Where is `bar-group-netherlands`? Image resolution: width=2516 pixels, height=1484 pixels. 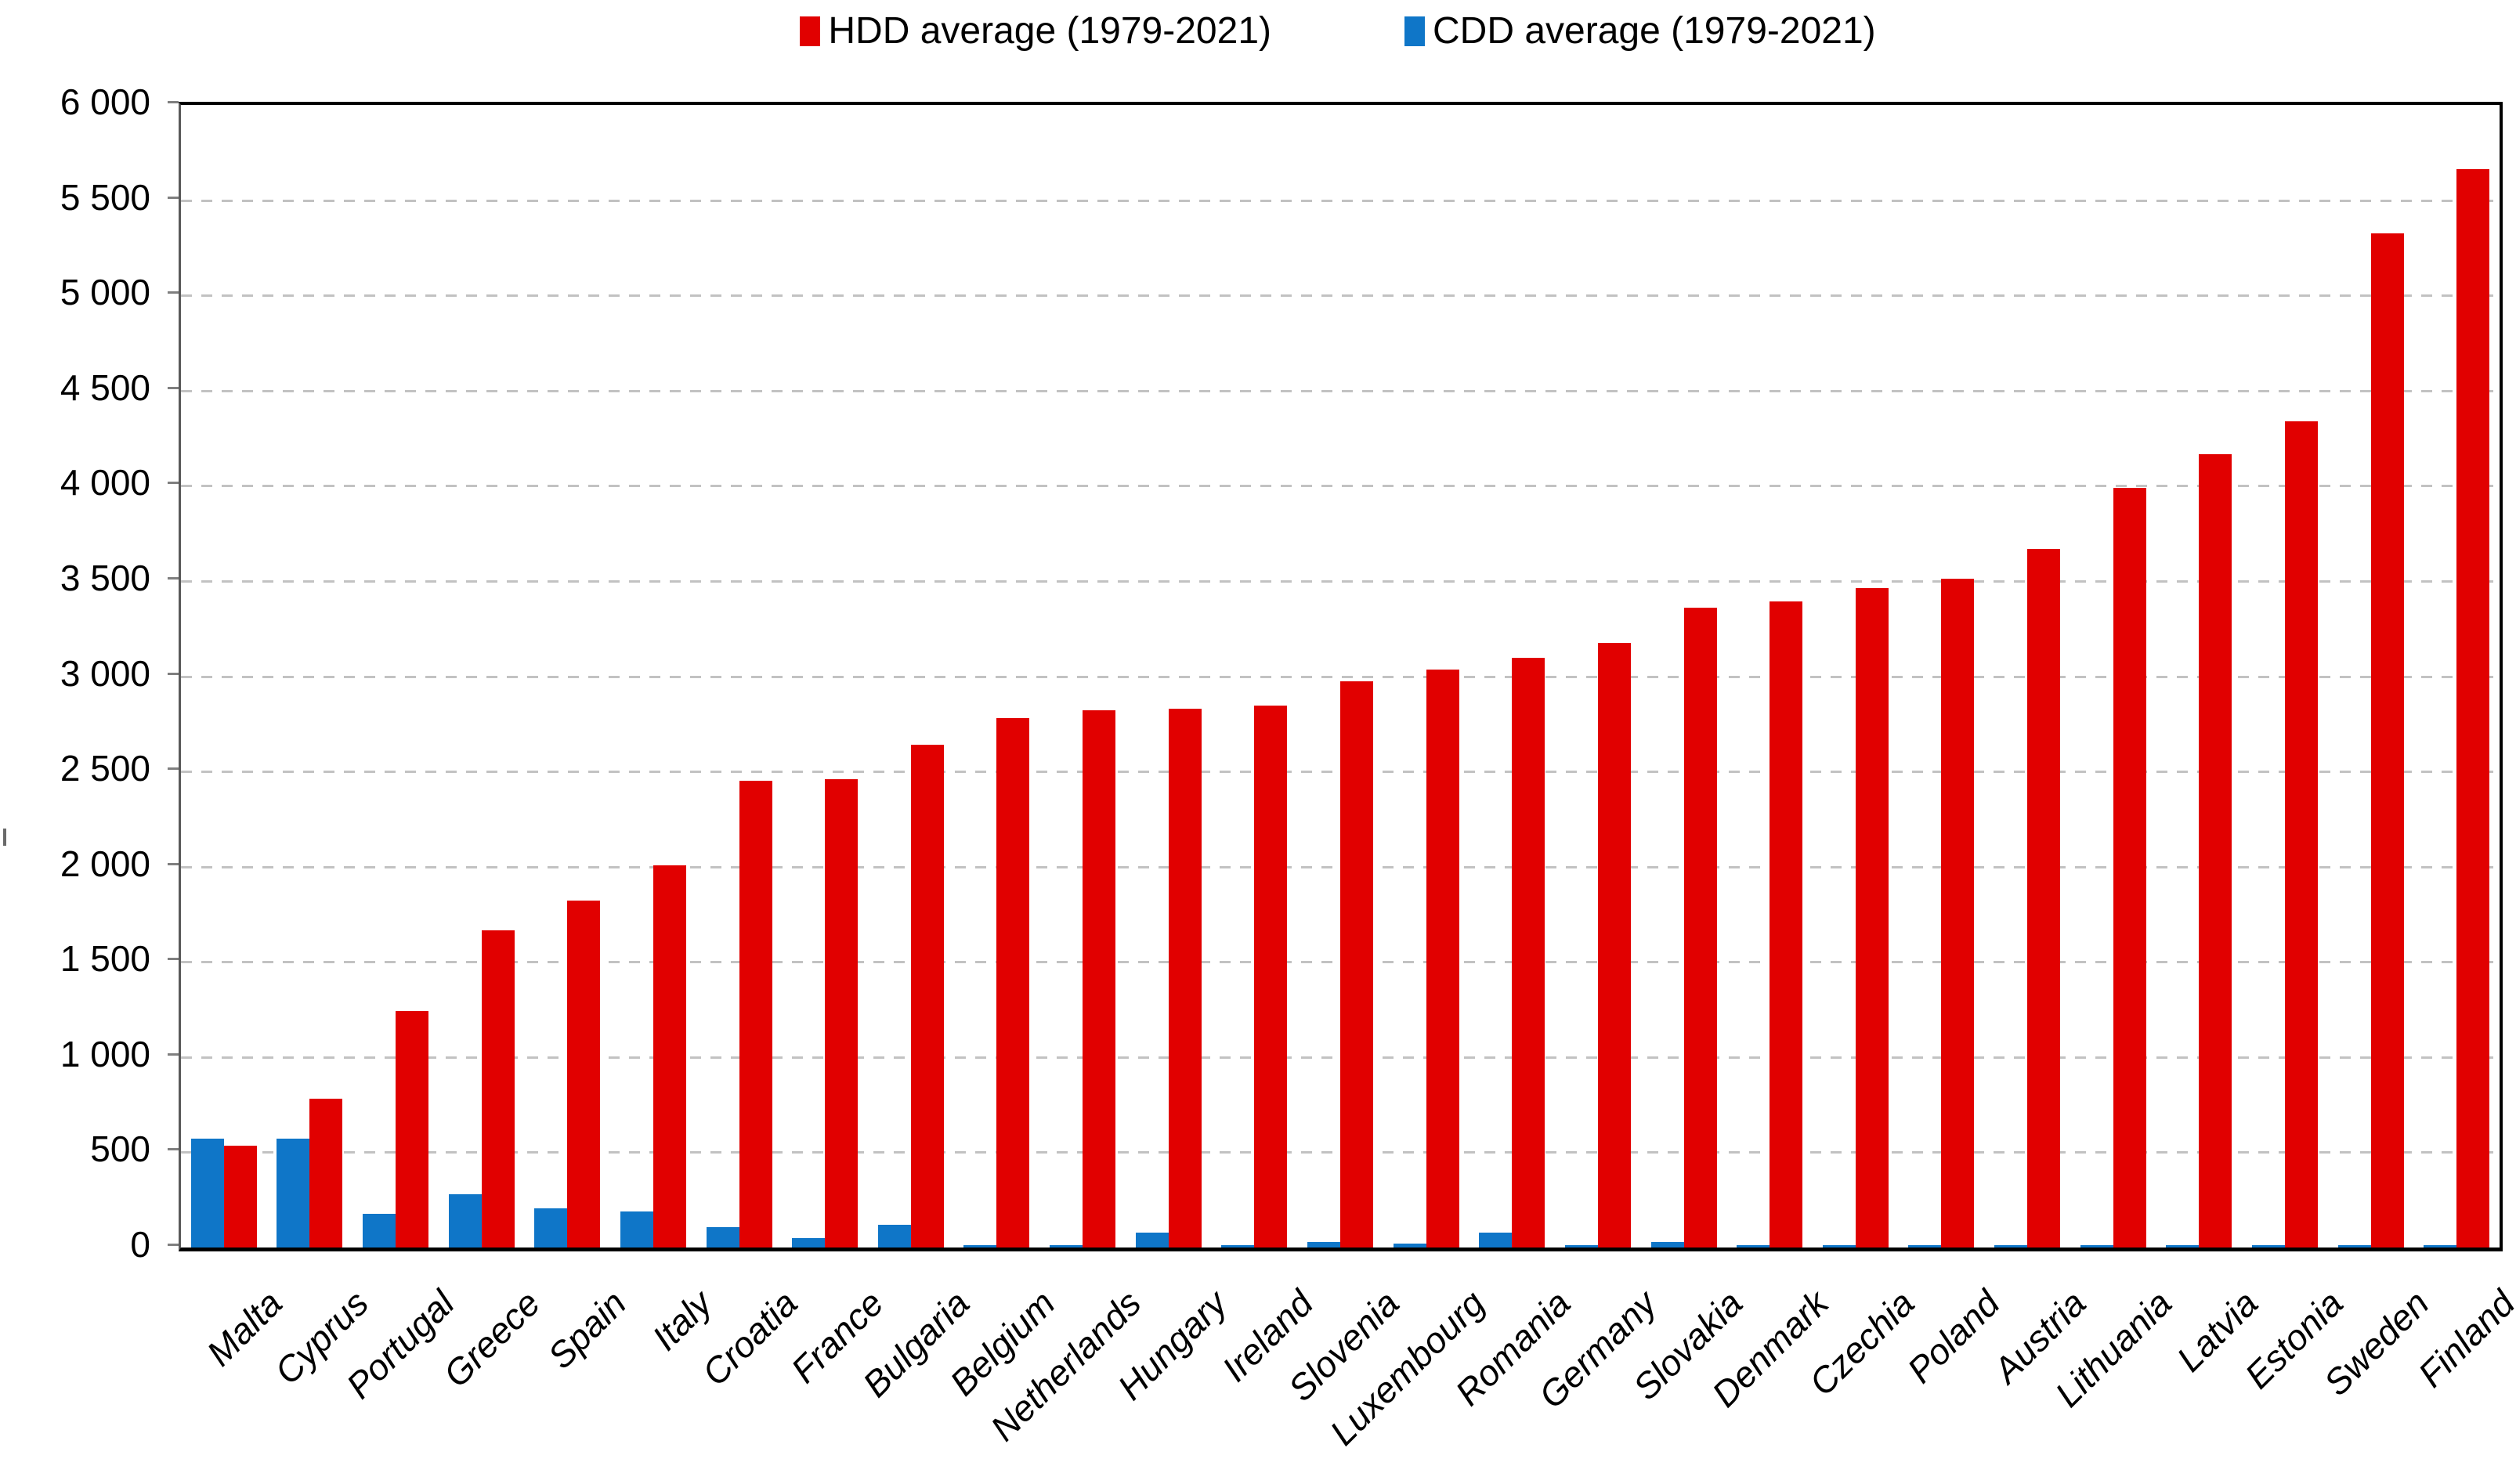
bar-group-netherlands is located at coordinates (1082, 676).